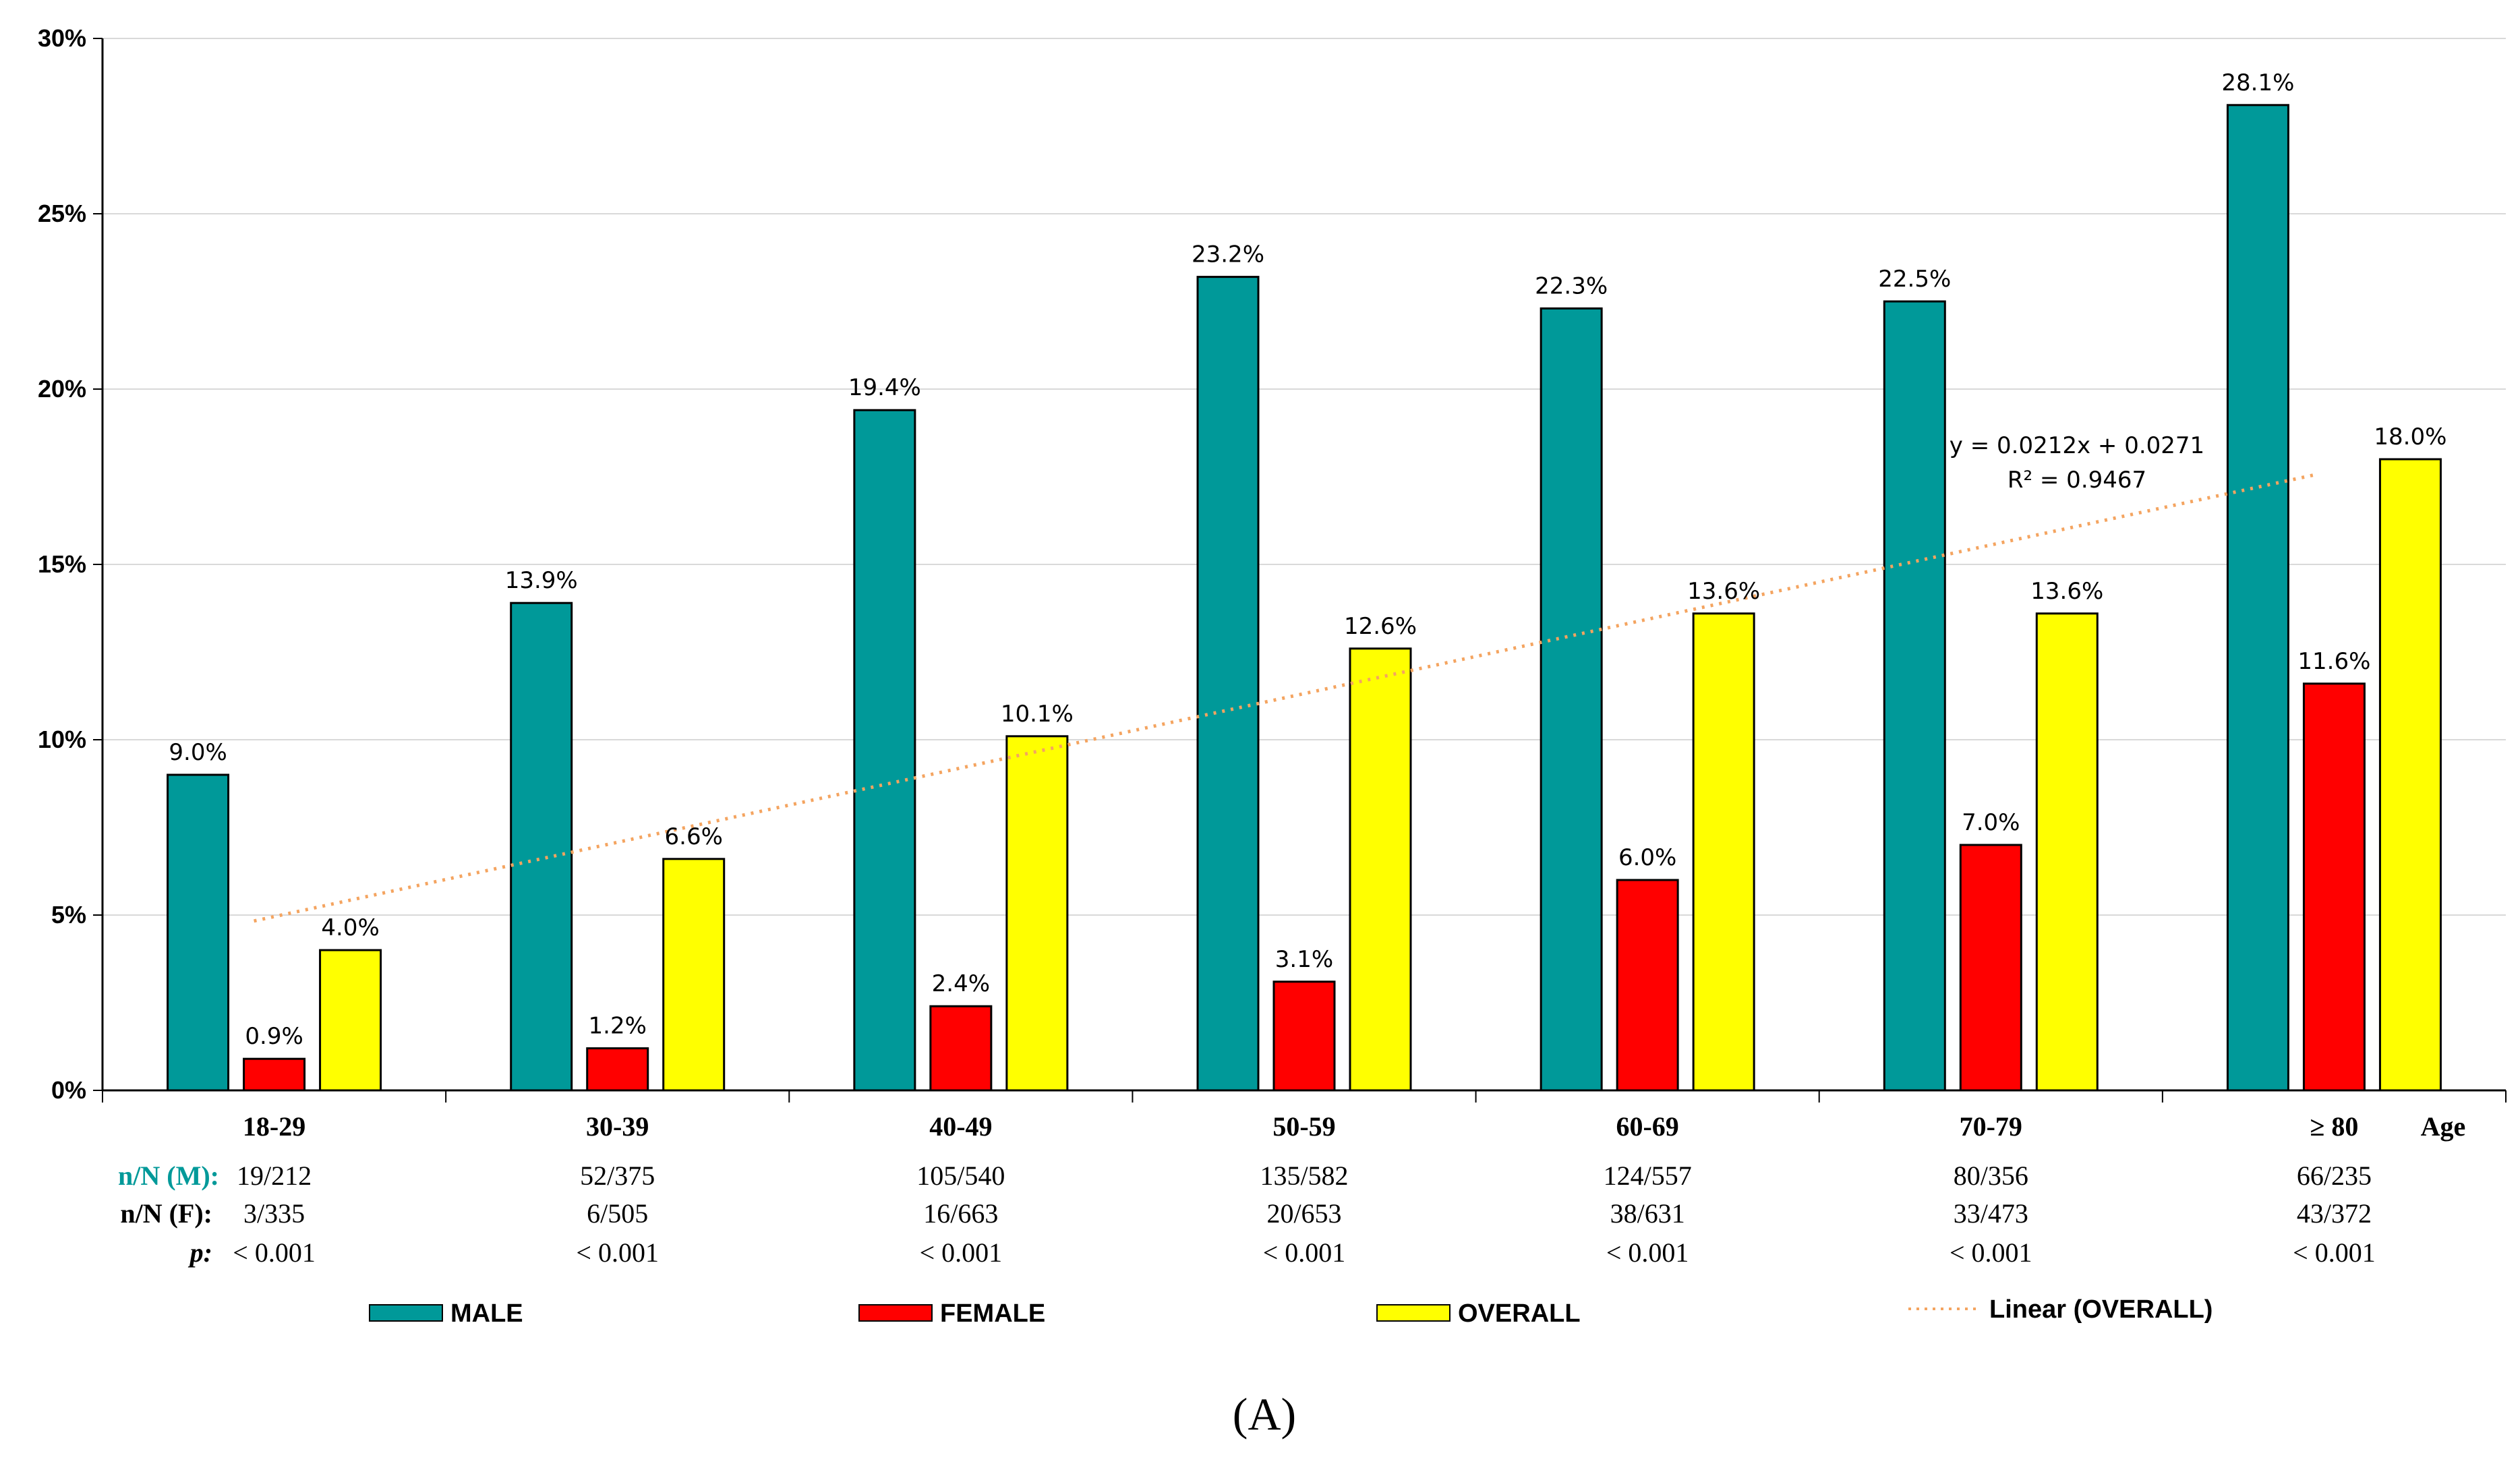  I want to click on table-cell-n-female: 6/505, so click(618, 1214).